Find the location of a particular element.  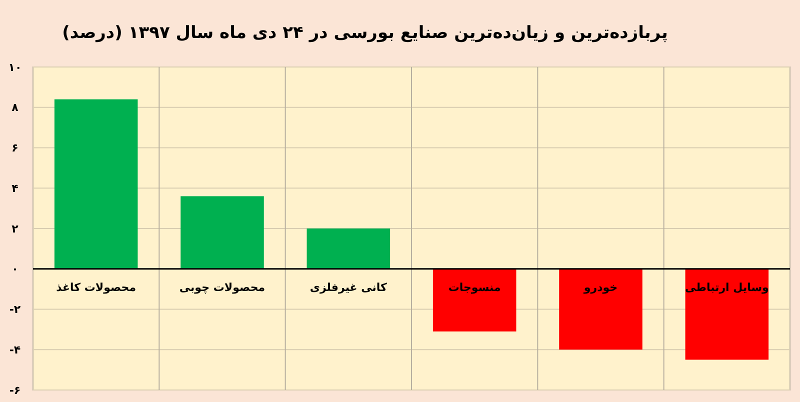

x-tick-label: خودرو is located at coordinates (600, 287).